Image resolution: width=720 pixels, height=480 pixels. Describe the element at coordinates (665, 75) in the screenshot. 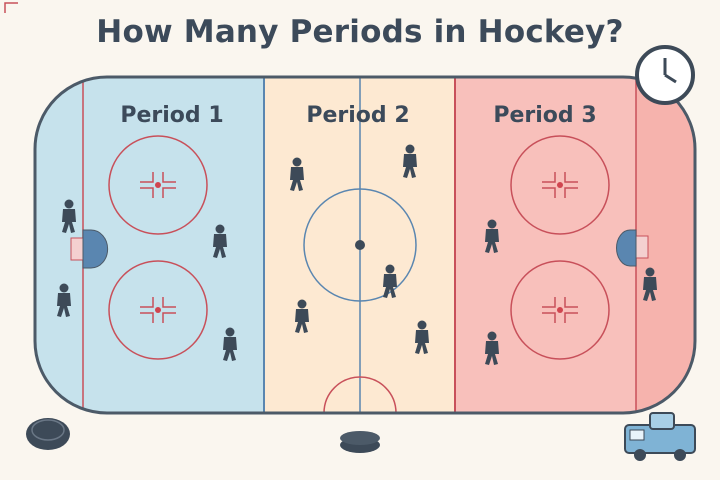

I see `clock-icon` at that location.